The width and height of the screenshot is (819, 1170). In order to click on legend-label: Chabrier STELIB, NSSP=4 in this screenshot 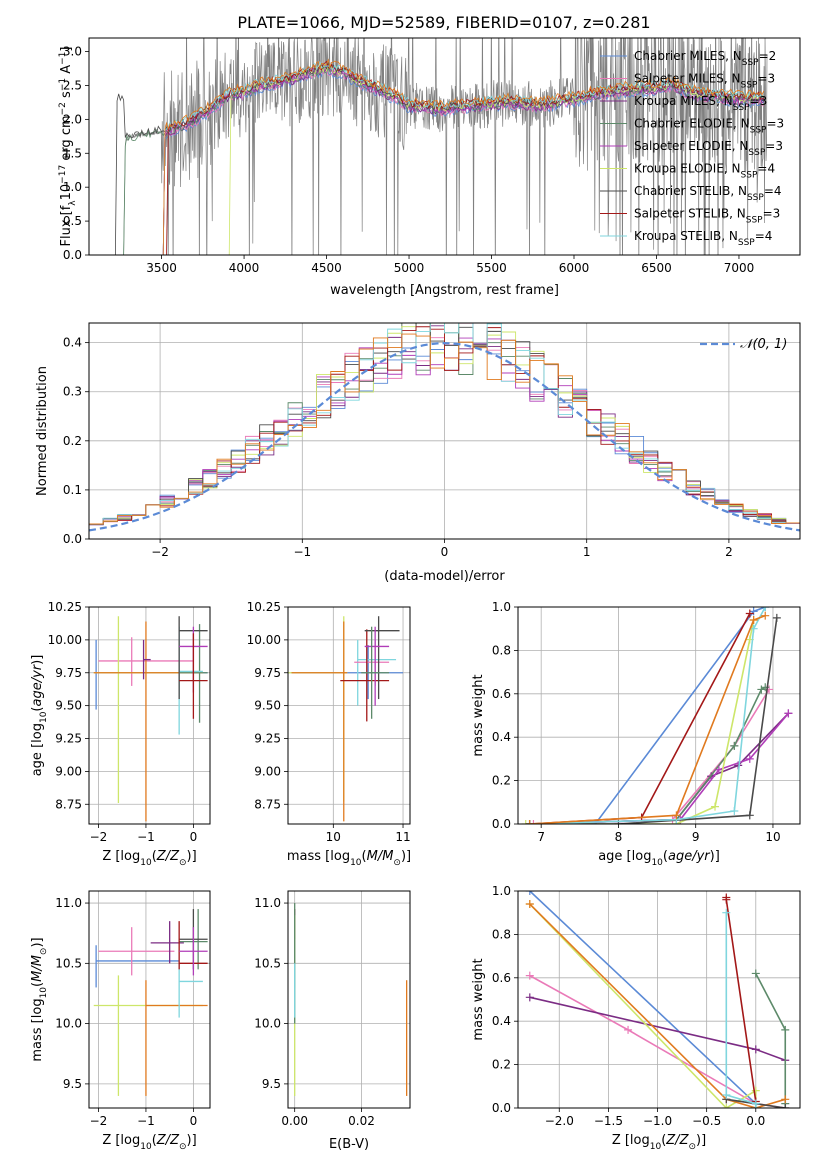, I will do `click(708, 193)`.